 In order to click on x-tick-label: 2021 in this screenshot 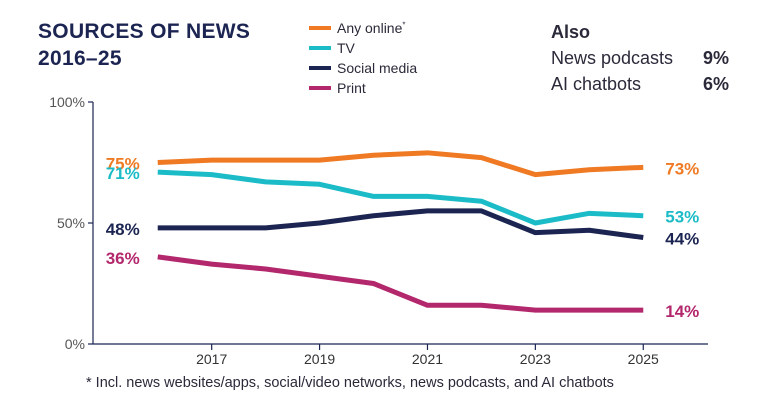, I will do `click(427, 359)`.